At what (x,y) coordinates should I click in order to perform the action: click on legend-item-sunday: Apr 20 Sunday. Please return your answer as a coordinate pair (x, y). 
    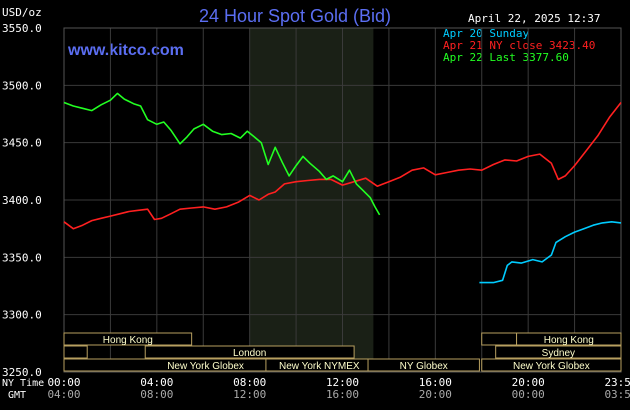
    Looking at the image, I should click on (486, 33).